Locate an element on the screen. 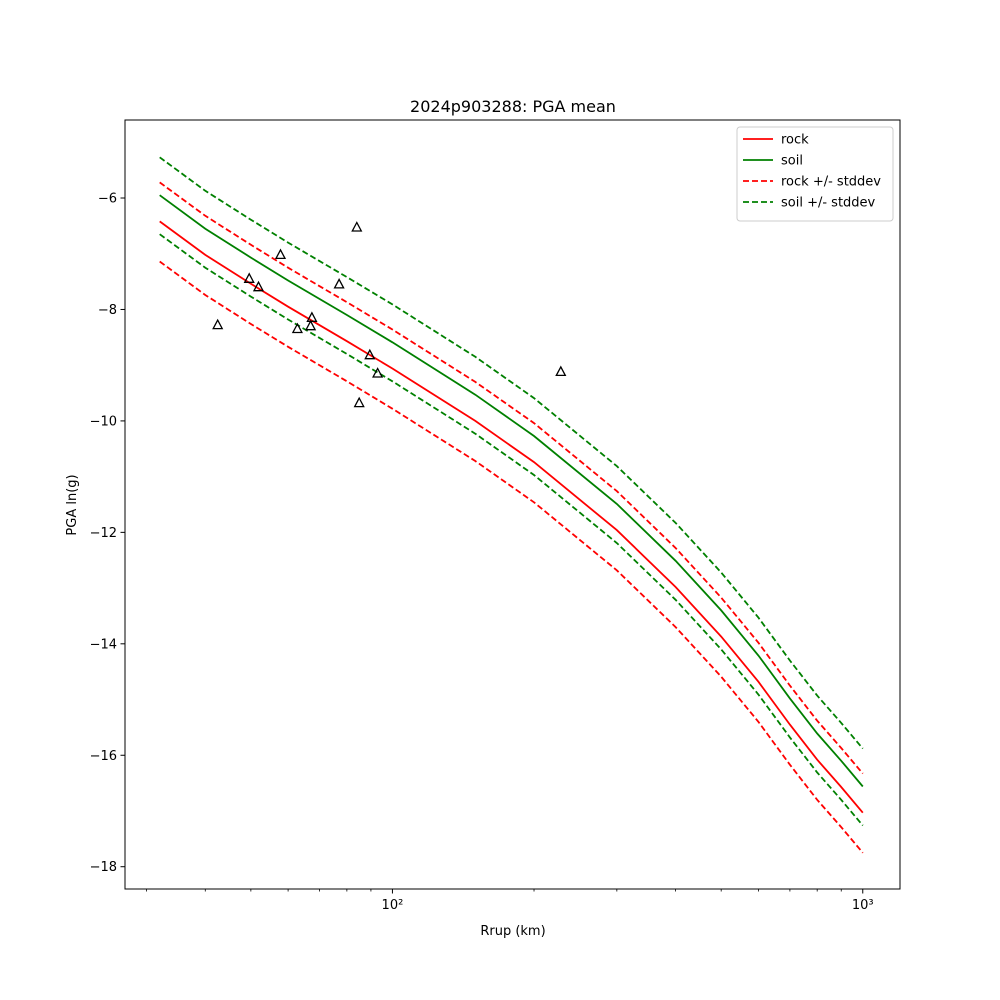 The width and height of the screenshot is (1000, 1000). legend-box is located at coordinates (815, 174).